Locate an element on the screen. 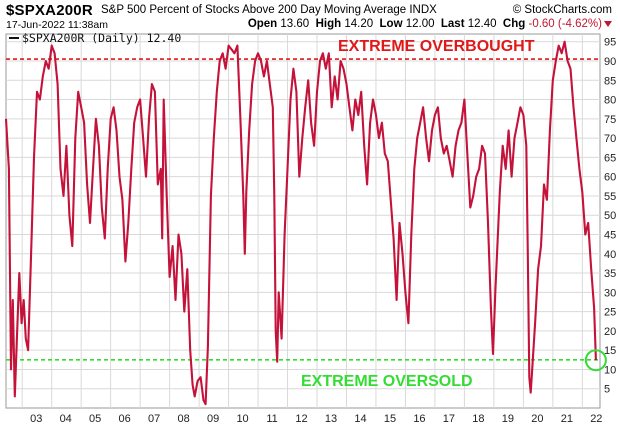 The height and width of the screenshot is (427, 620). chg-value: -0.60 (-4.62%) is located at coordinates (565, 24).